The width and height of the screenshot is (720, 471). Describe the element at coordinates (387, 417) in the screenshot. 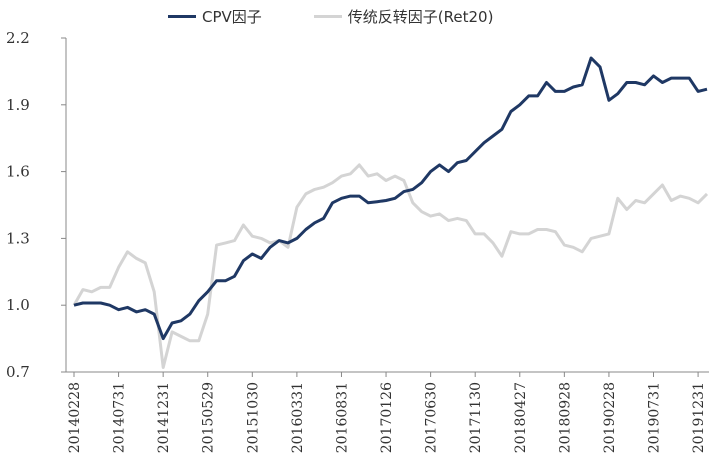

I see `x-tick-label: 20170126` at that location.